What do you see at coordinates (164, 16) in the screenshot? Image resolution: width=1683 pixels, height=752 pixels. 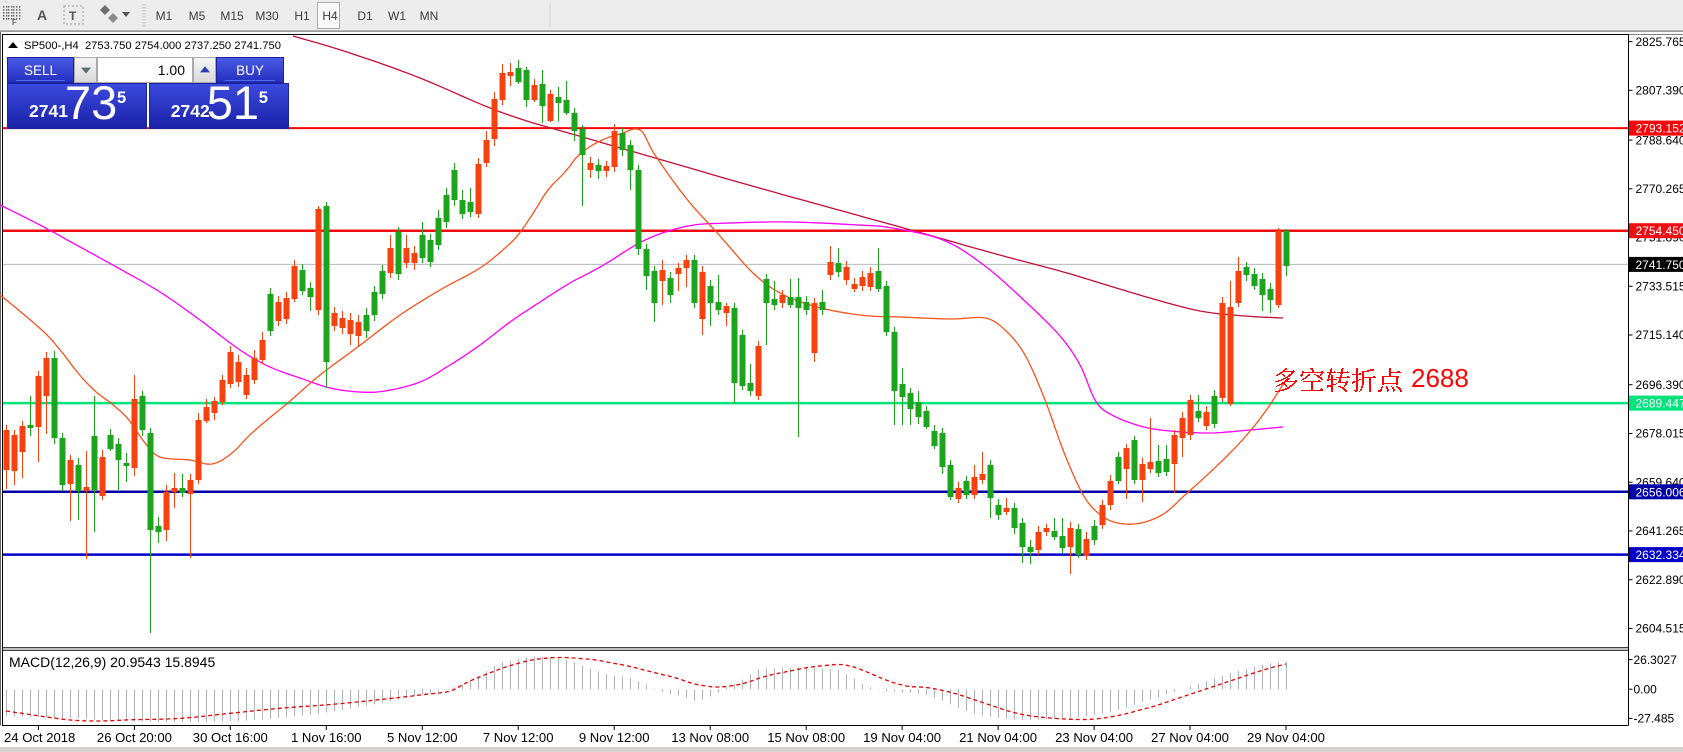 I see `svg-text: M1` at bounding box center [164, 16].